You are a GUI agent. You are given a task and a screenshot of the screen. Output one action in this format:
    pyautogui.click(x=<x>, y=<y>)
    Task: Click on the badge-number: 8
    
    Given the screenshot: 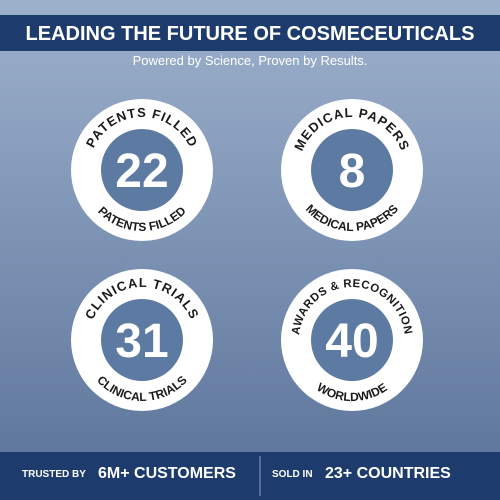 What is the action you would take?
    pyautogui.click(x=352, y=171)
    